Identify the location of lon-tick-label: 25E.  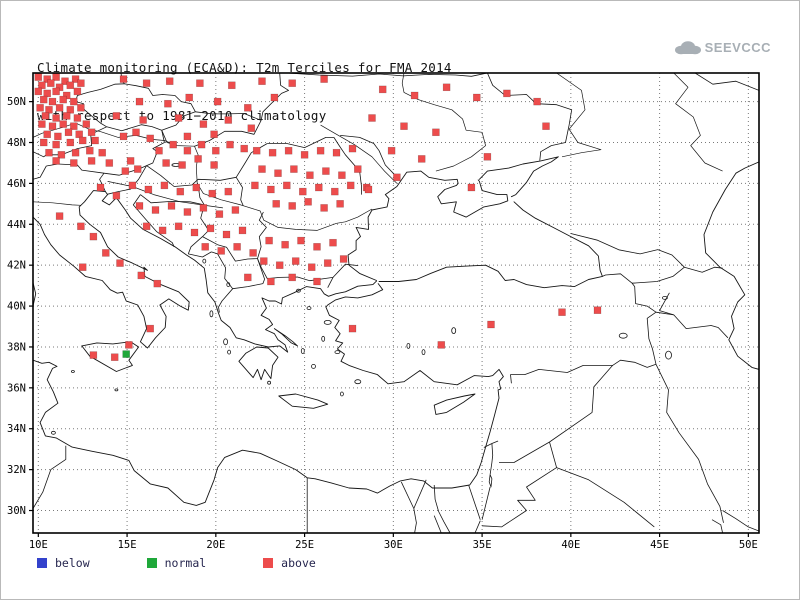
(304, 545).